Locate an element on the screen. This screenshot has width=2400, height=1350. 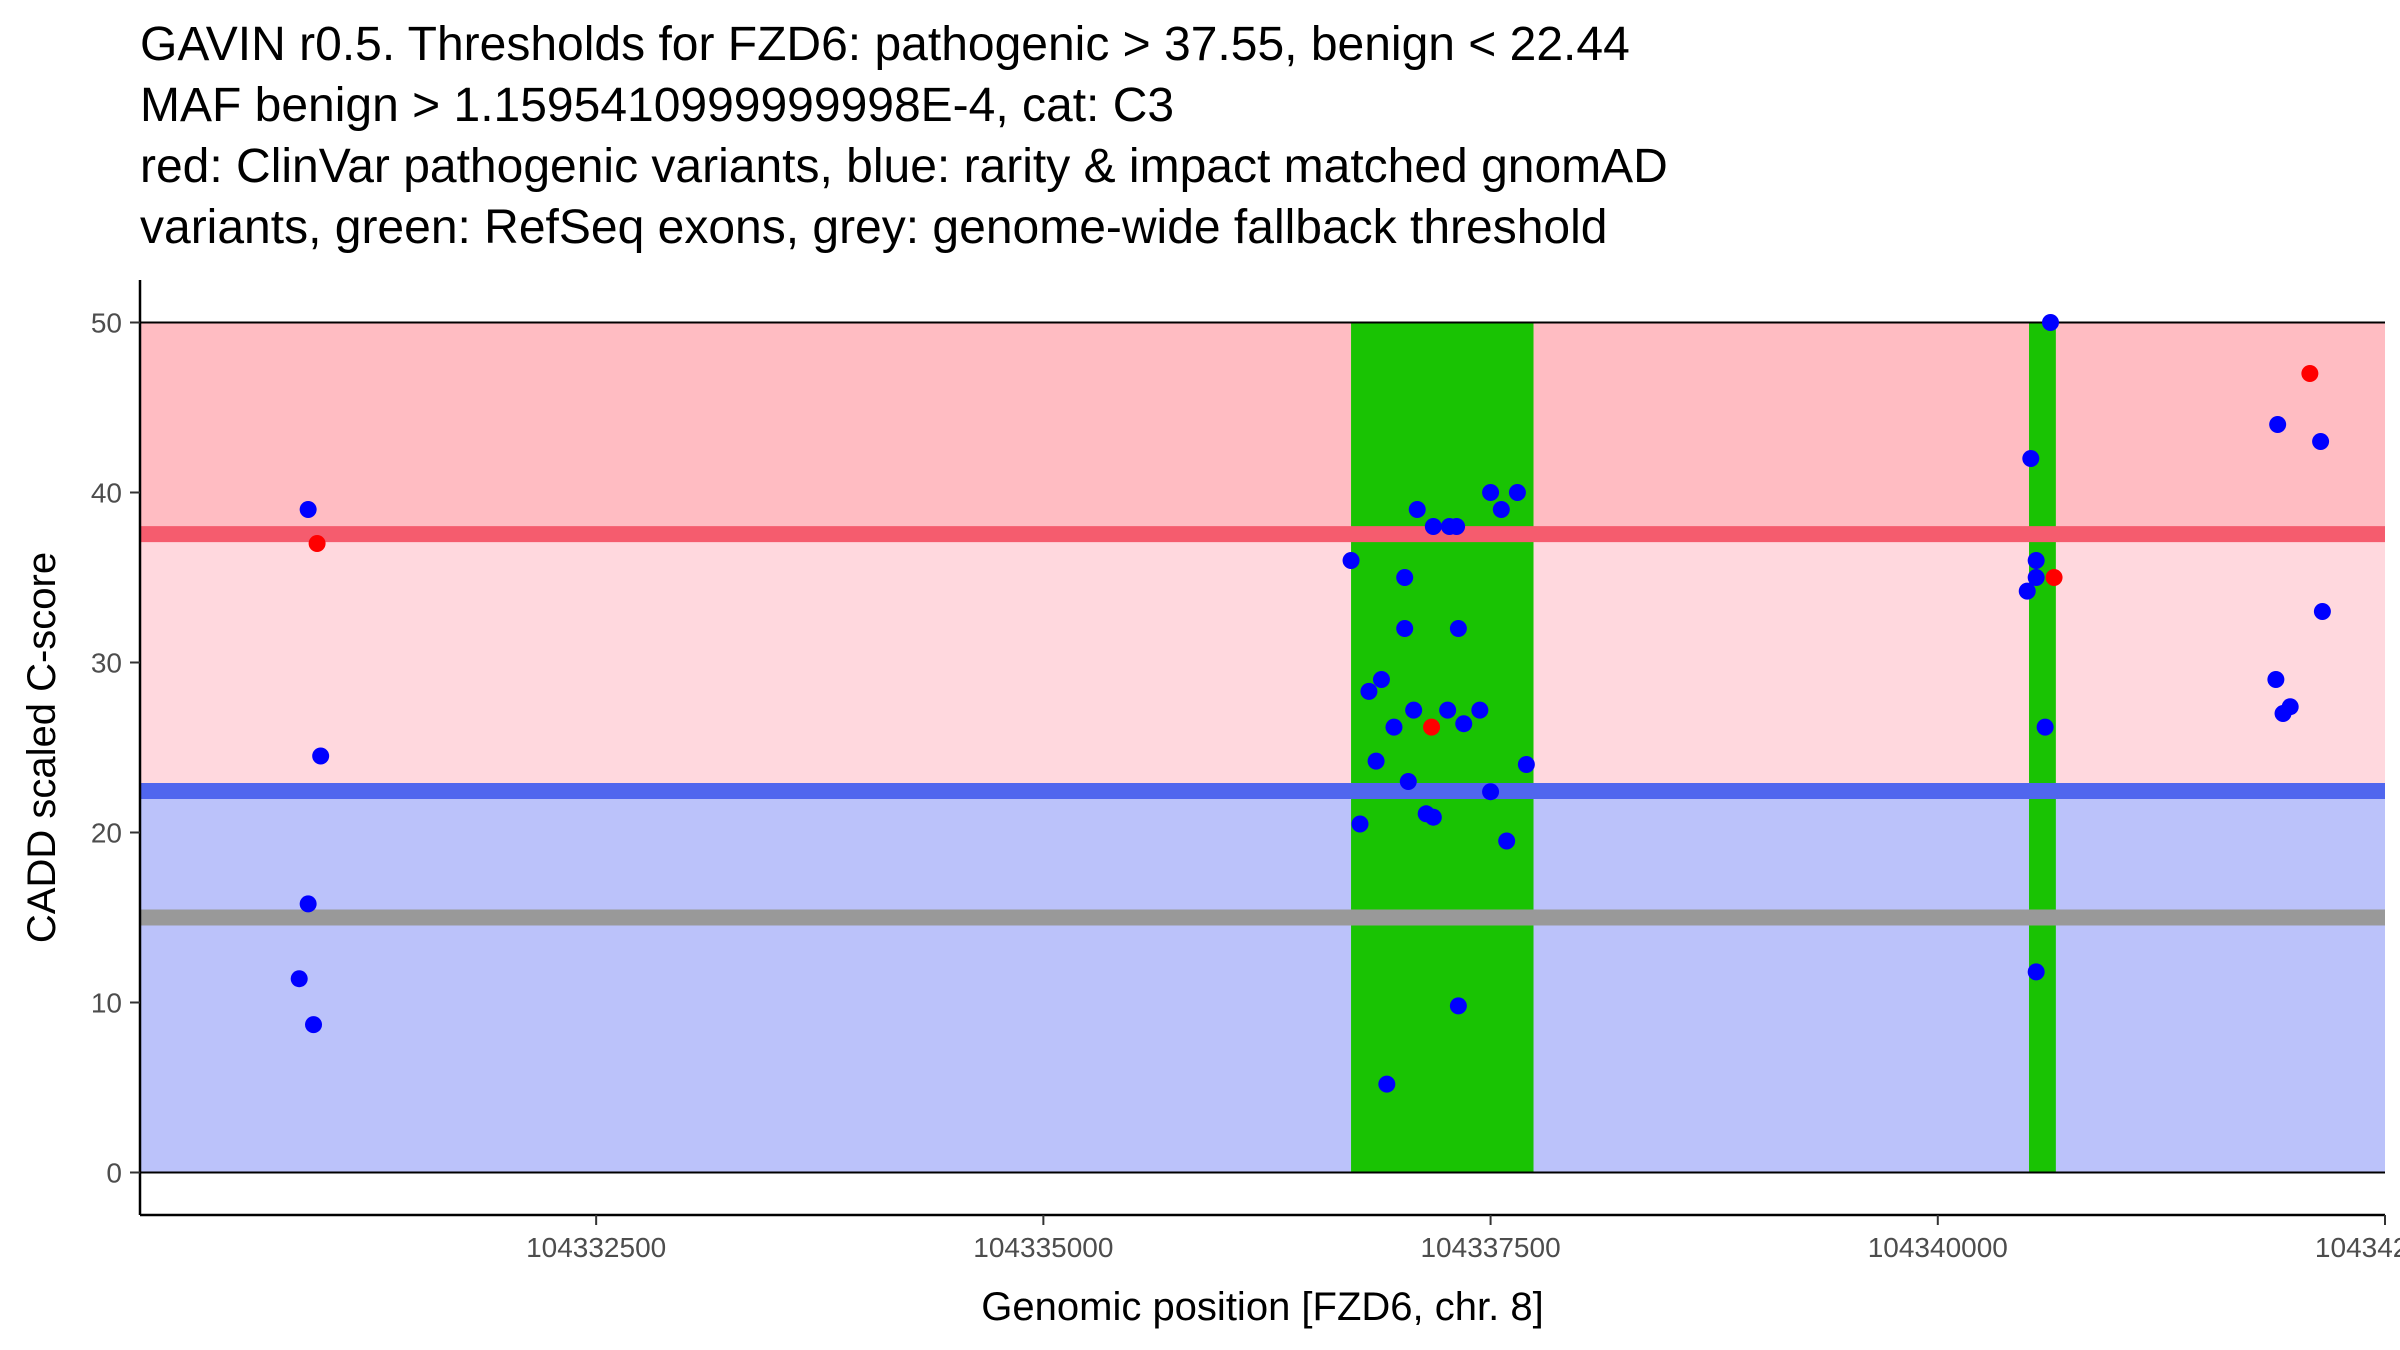
y-tick-label-20: 20 is located at coordinates (106, 833).